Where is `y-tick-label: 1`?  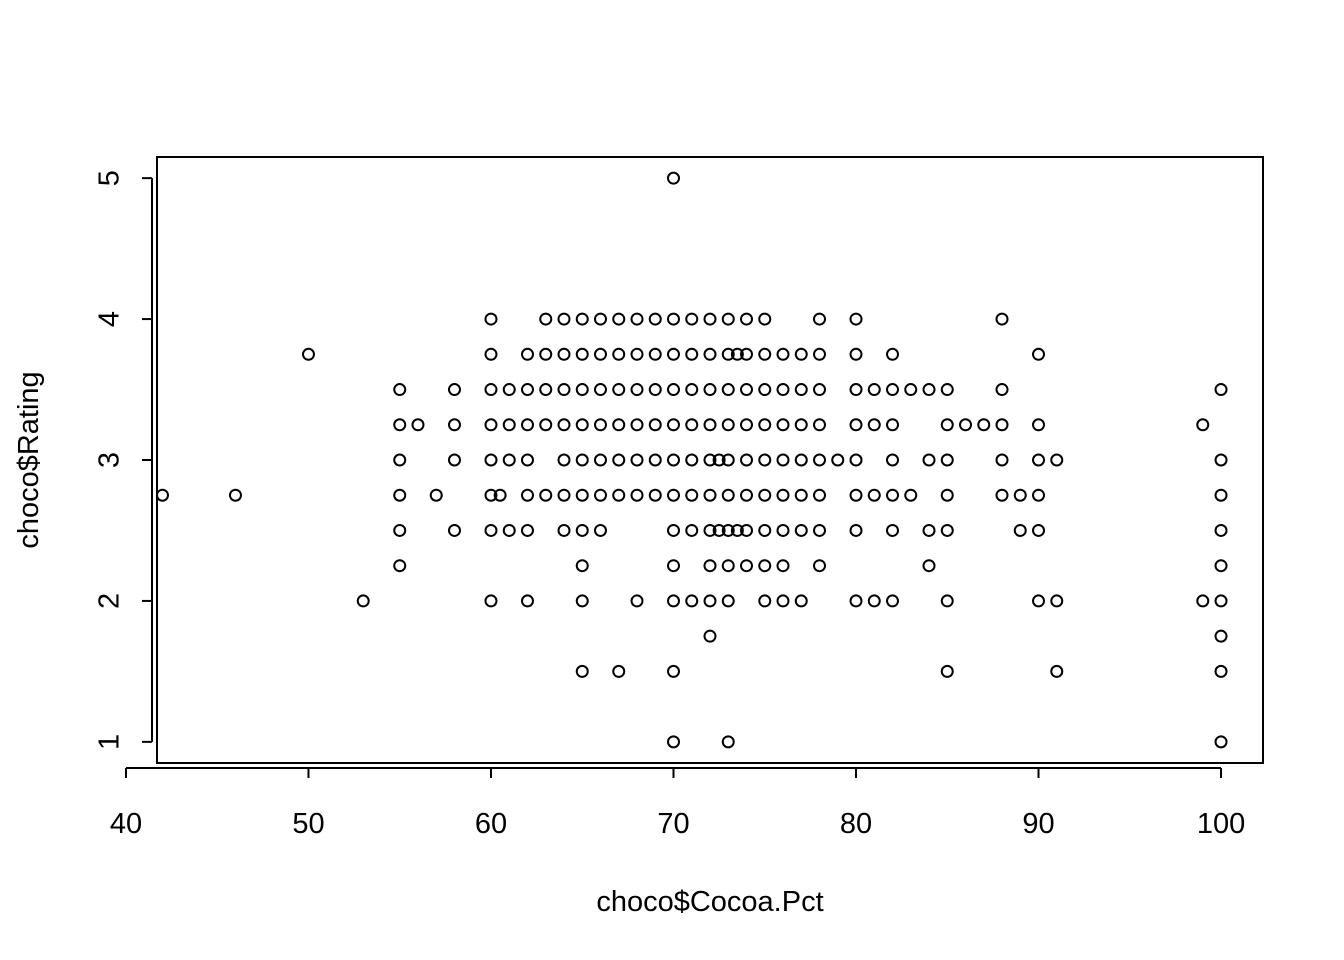 y-tick-label: 1 is located at coordinates (110, 742).